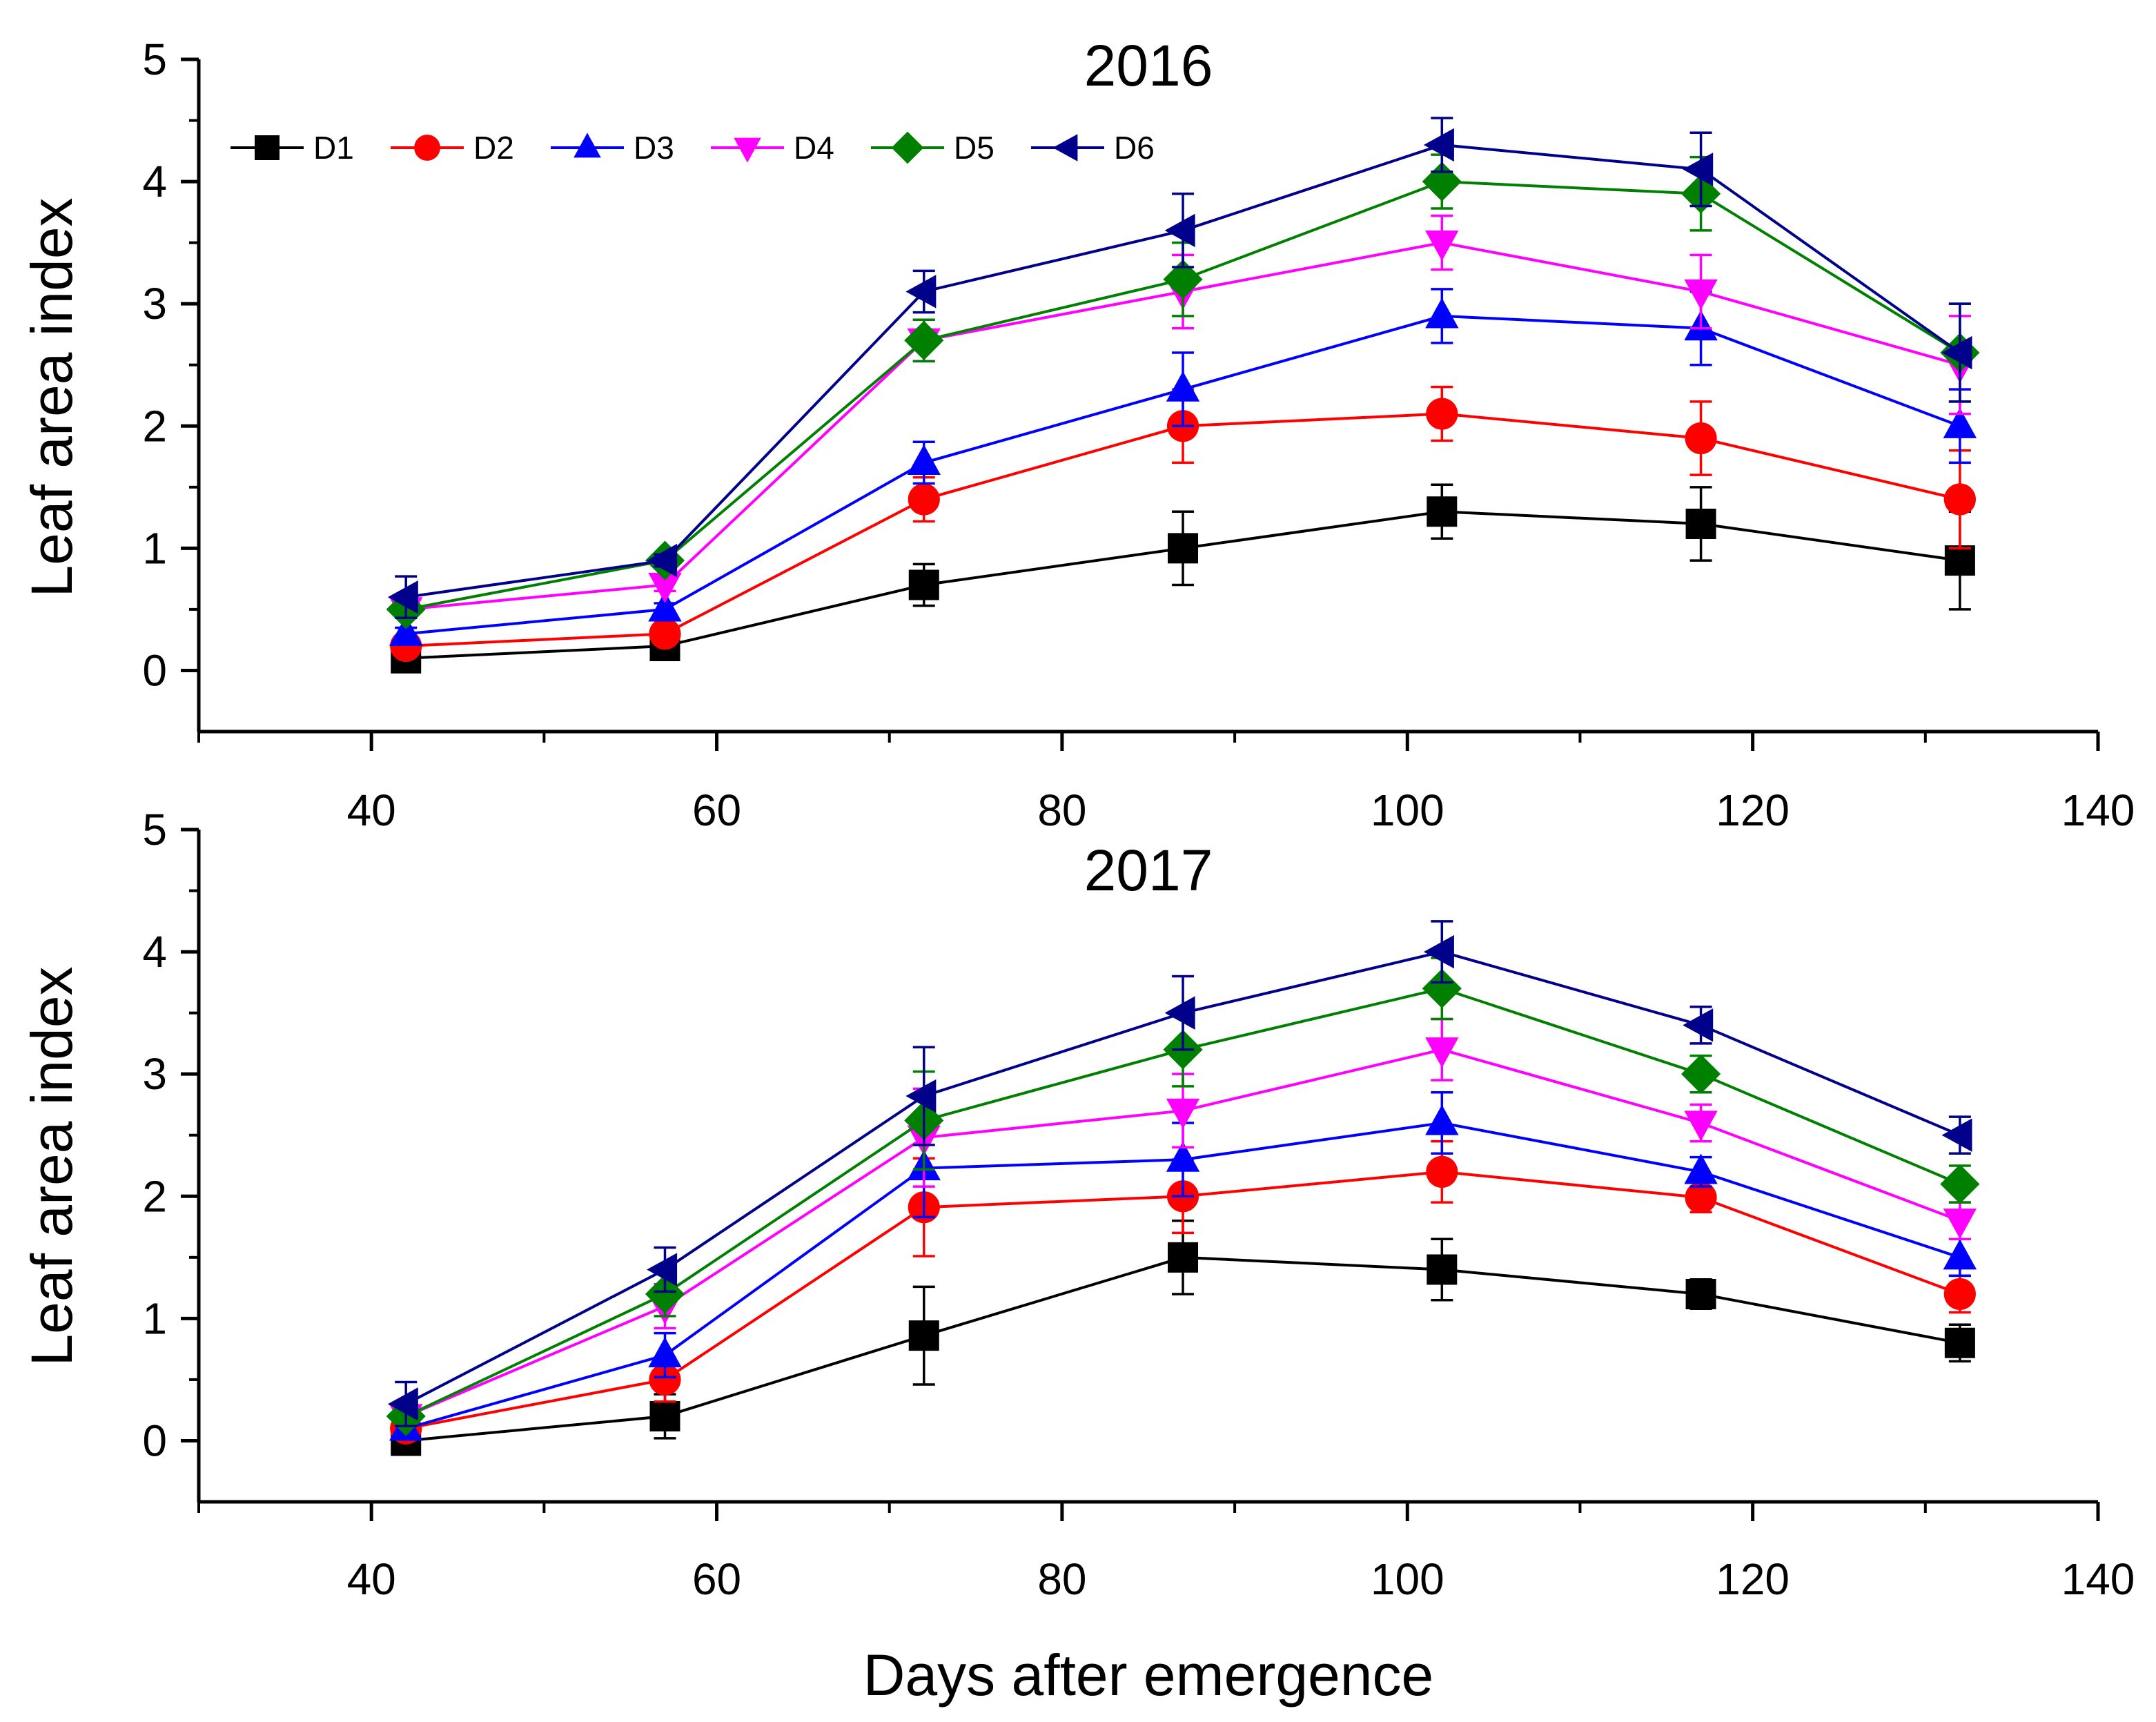 This screenshot has width=2156, height=1722. I want to click on legend-label: D2, so click(493, 148).